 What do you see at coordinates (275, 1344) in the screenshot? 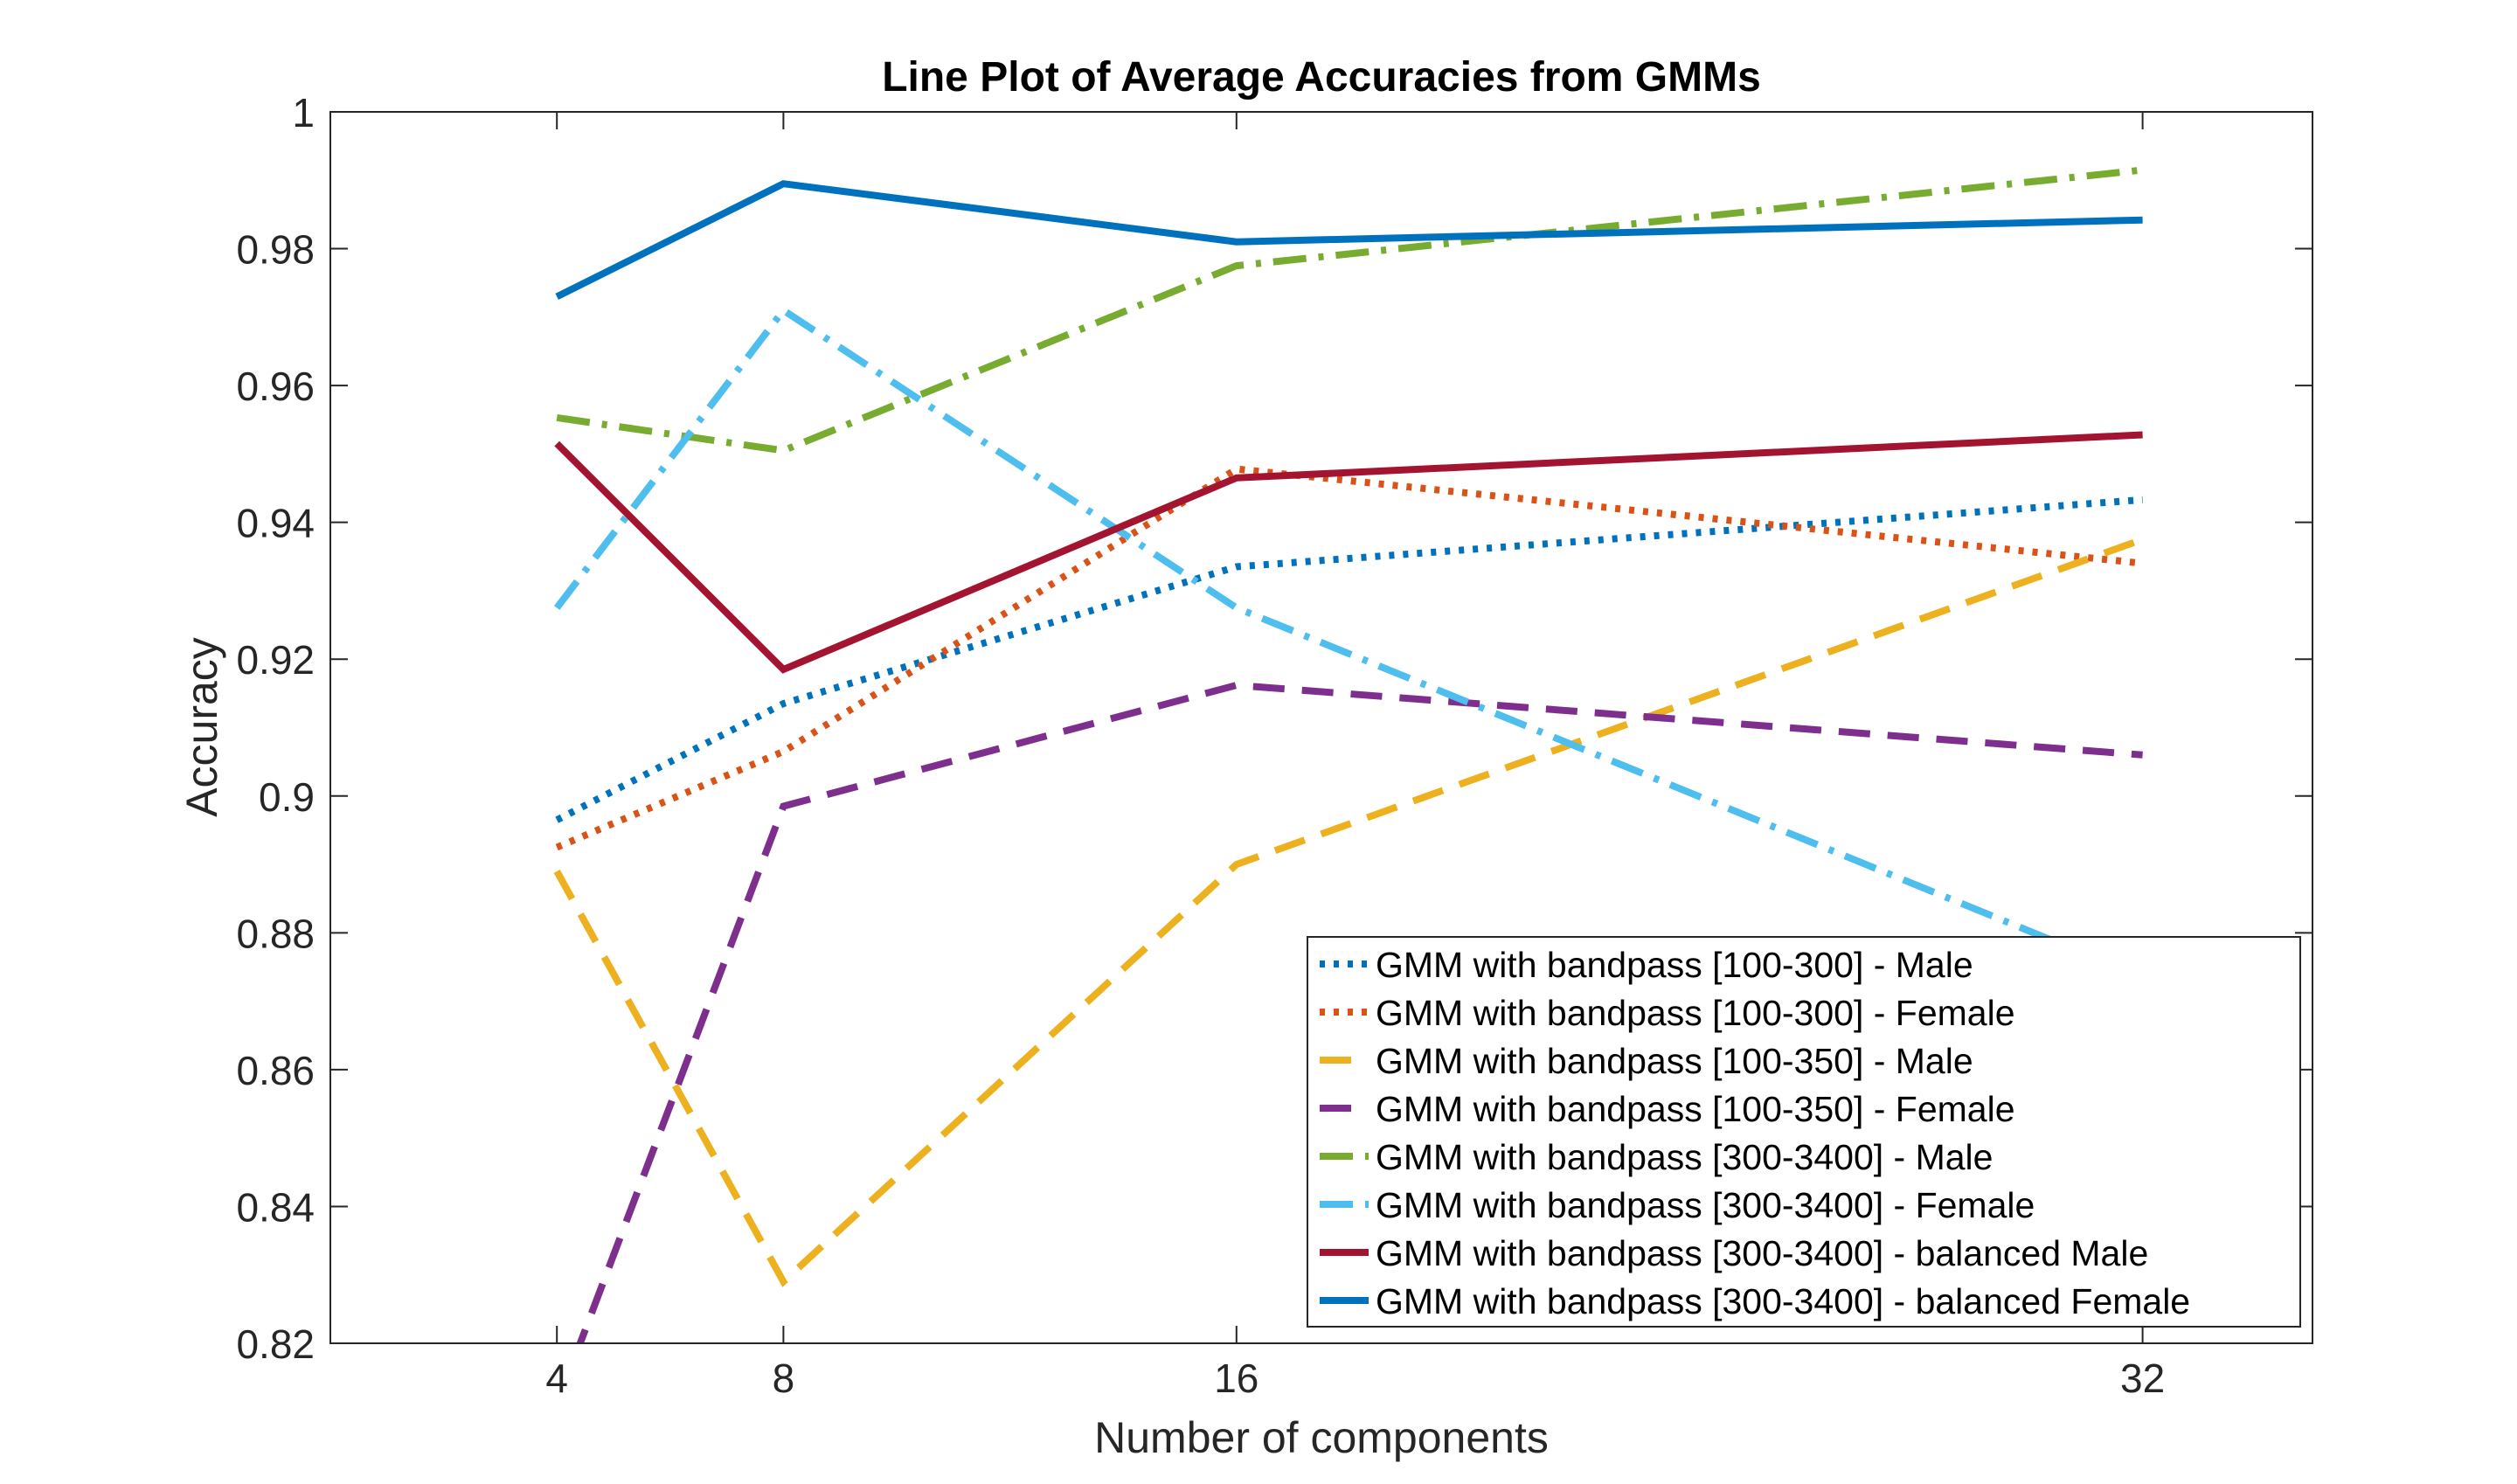
I see `y-tick-label: 0.82` at bounding box center [275, 1344].